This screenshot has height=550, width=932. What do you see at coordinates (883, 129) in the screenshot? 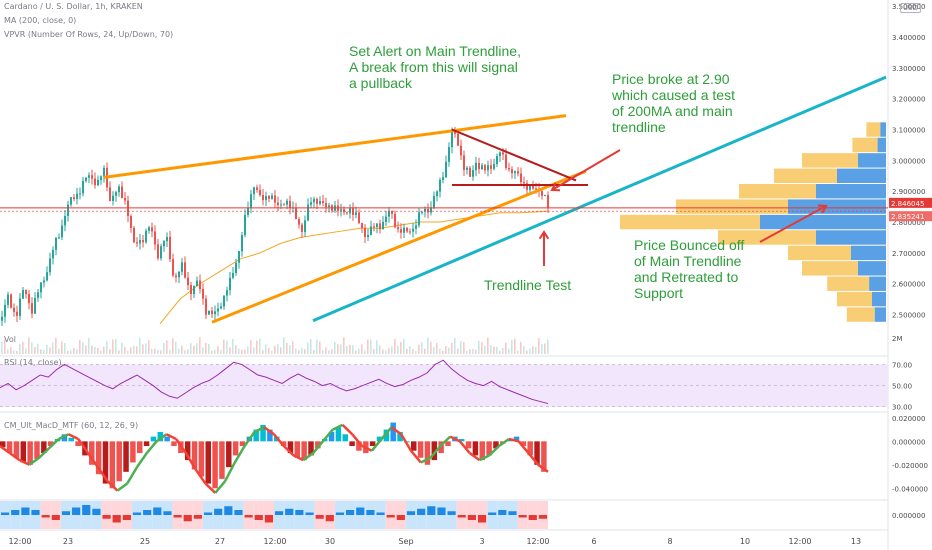
I see `volume-profile-down-bar` at bounding box center [883, 129].